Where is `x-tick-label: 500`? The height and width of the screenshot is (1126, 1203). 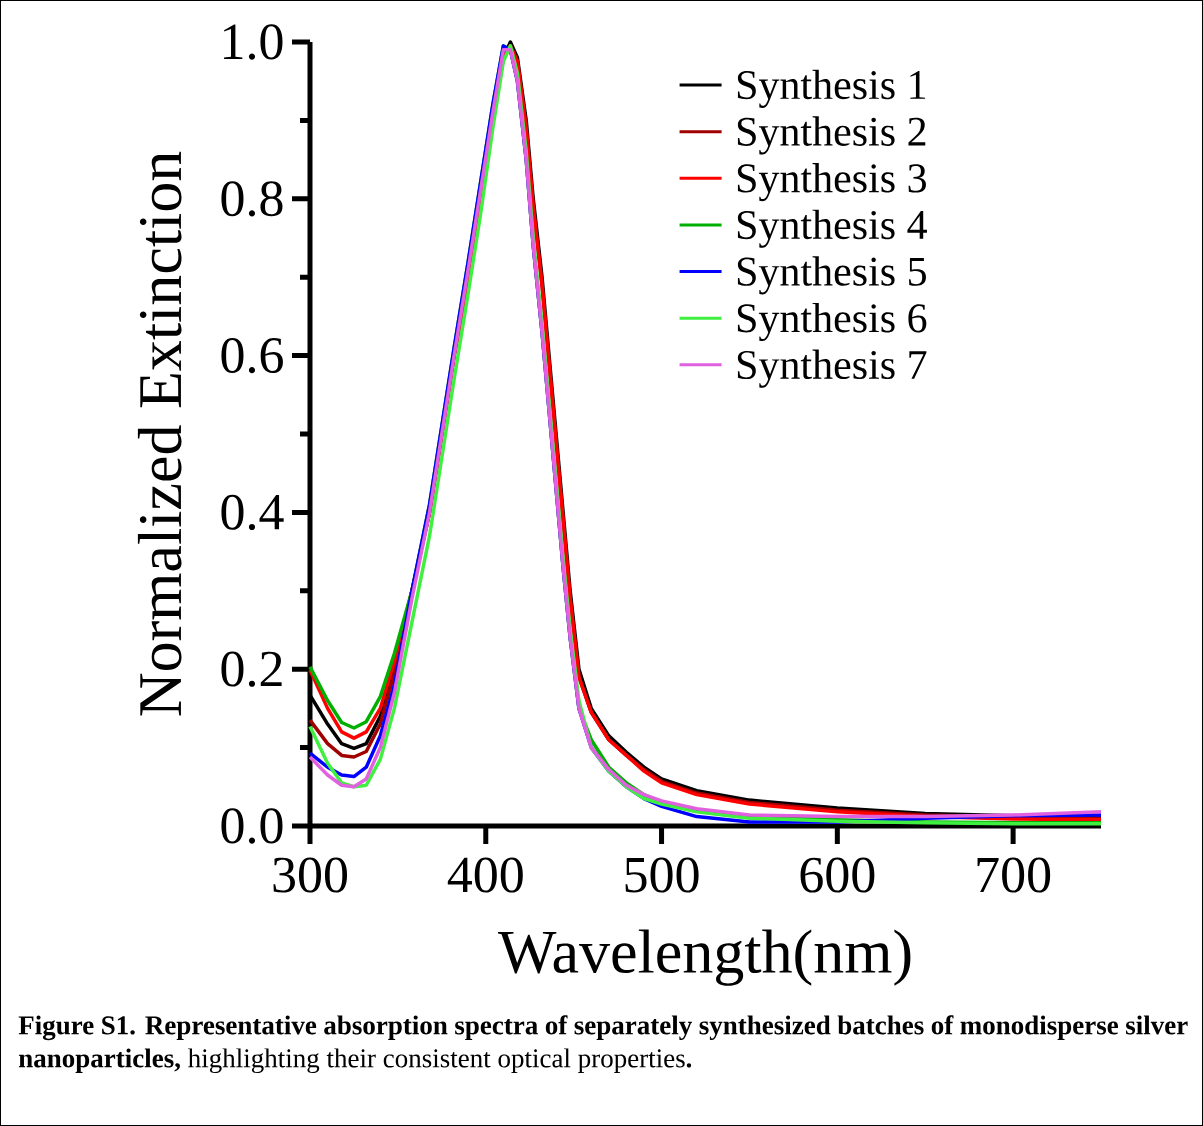 x-tick-label: 500 is located at coordinates (662, 875).